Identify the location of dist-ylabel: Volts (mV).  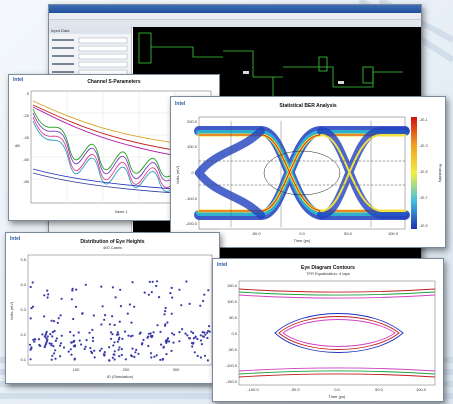
(11, 310).